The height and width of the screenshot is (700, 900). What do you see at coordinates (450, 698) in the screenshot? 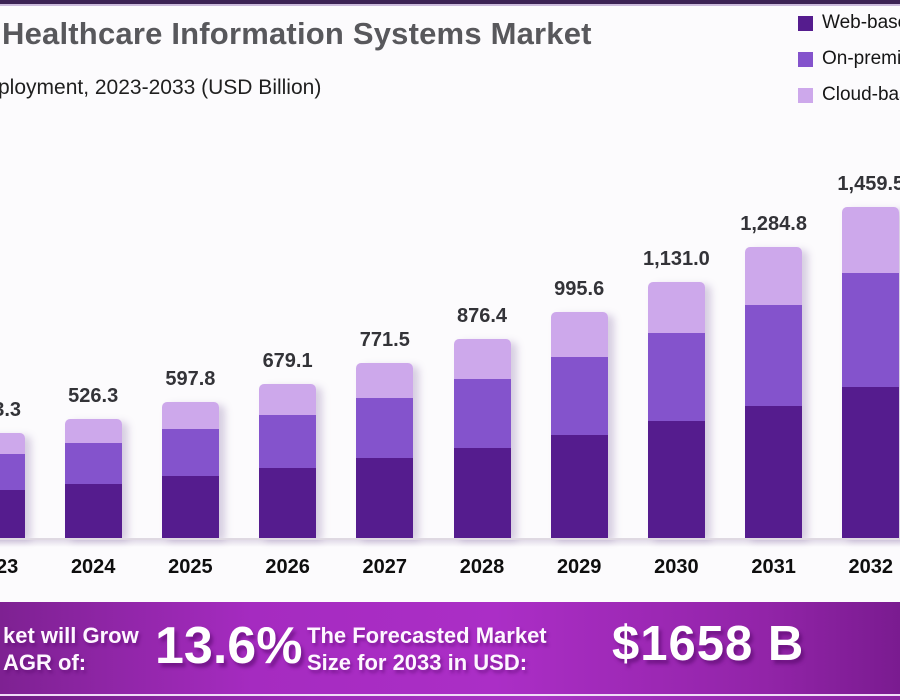
I see `bottom-edge-strip` at bounding box center [450, 698].